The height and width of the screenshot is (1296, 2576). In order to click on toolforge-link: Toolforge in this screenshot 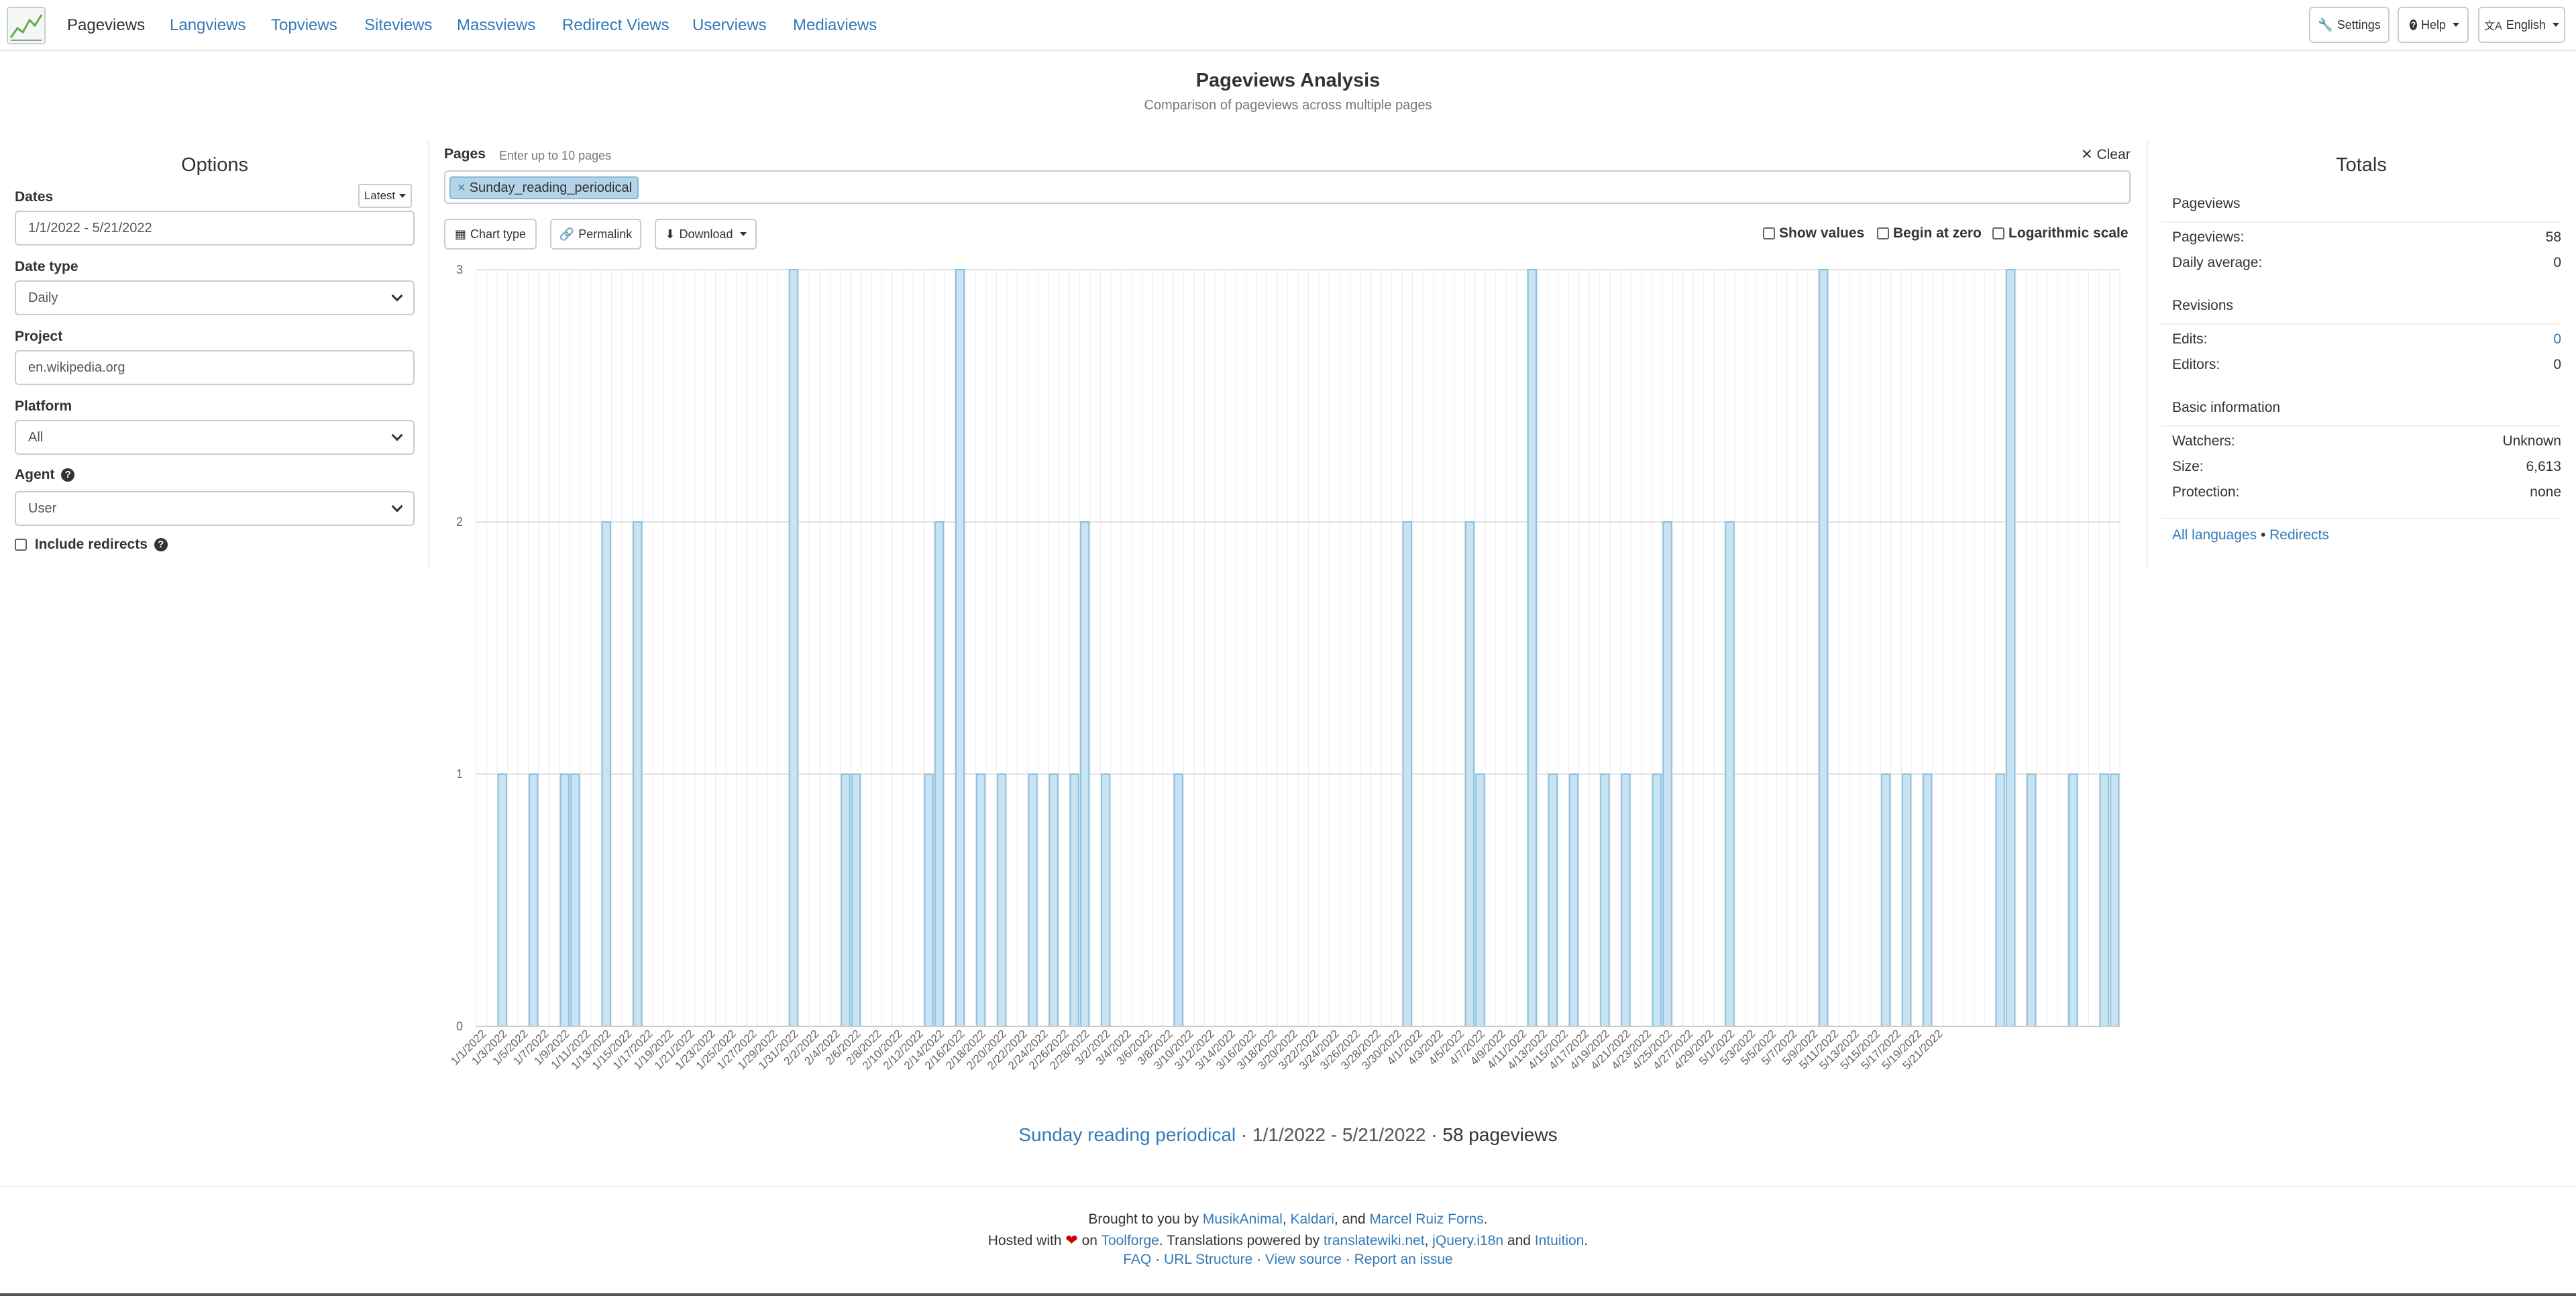, I will do `click(1130, 1240)`.